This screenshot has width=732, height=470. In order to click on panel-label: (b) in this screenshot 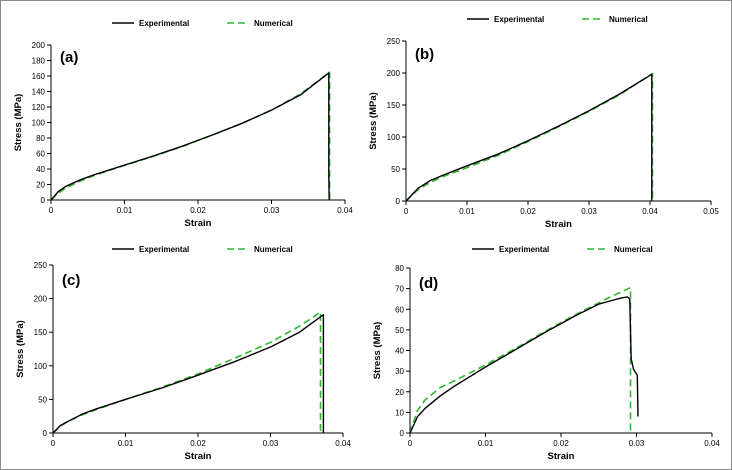, I will do `click(424, 54)`.